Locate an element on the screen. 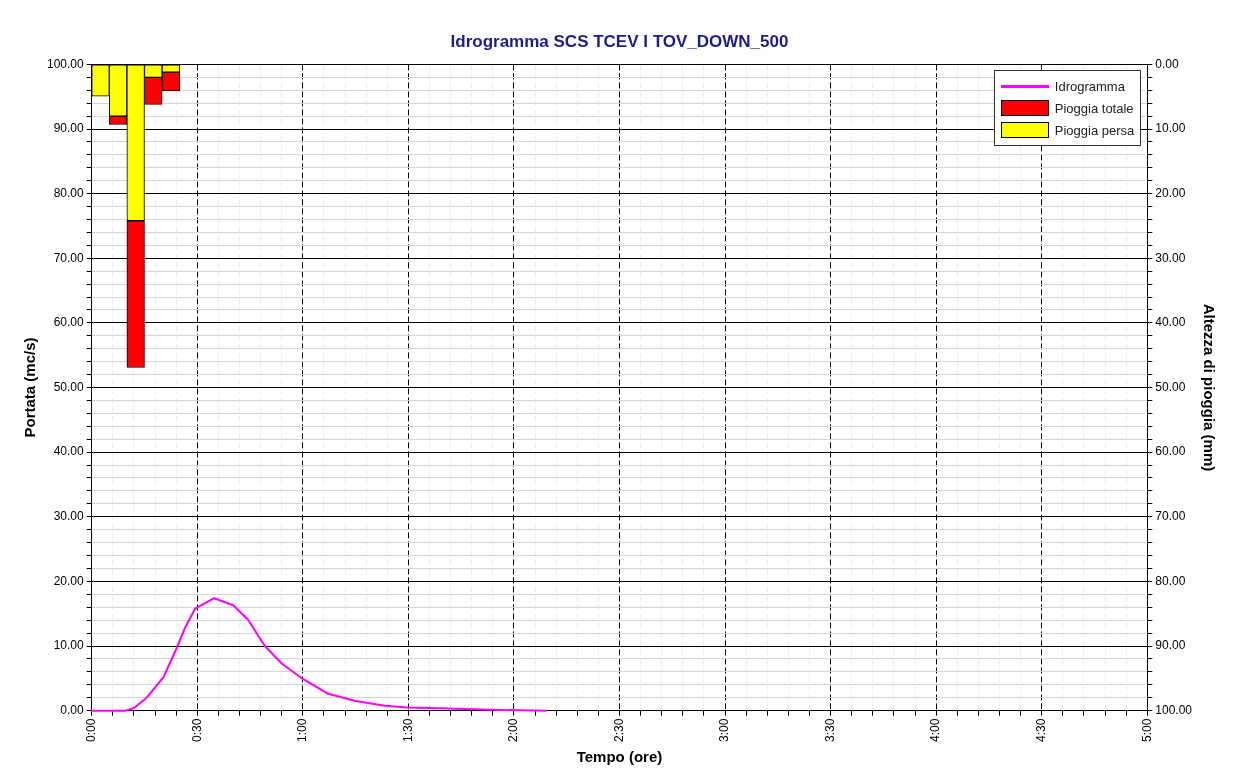  y-tick-label: 20.00 is located at coordinates (69, 580).